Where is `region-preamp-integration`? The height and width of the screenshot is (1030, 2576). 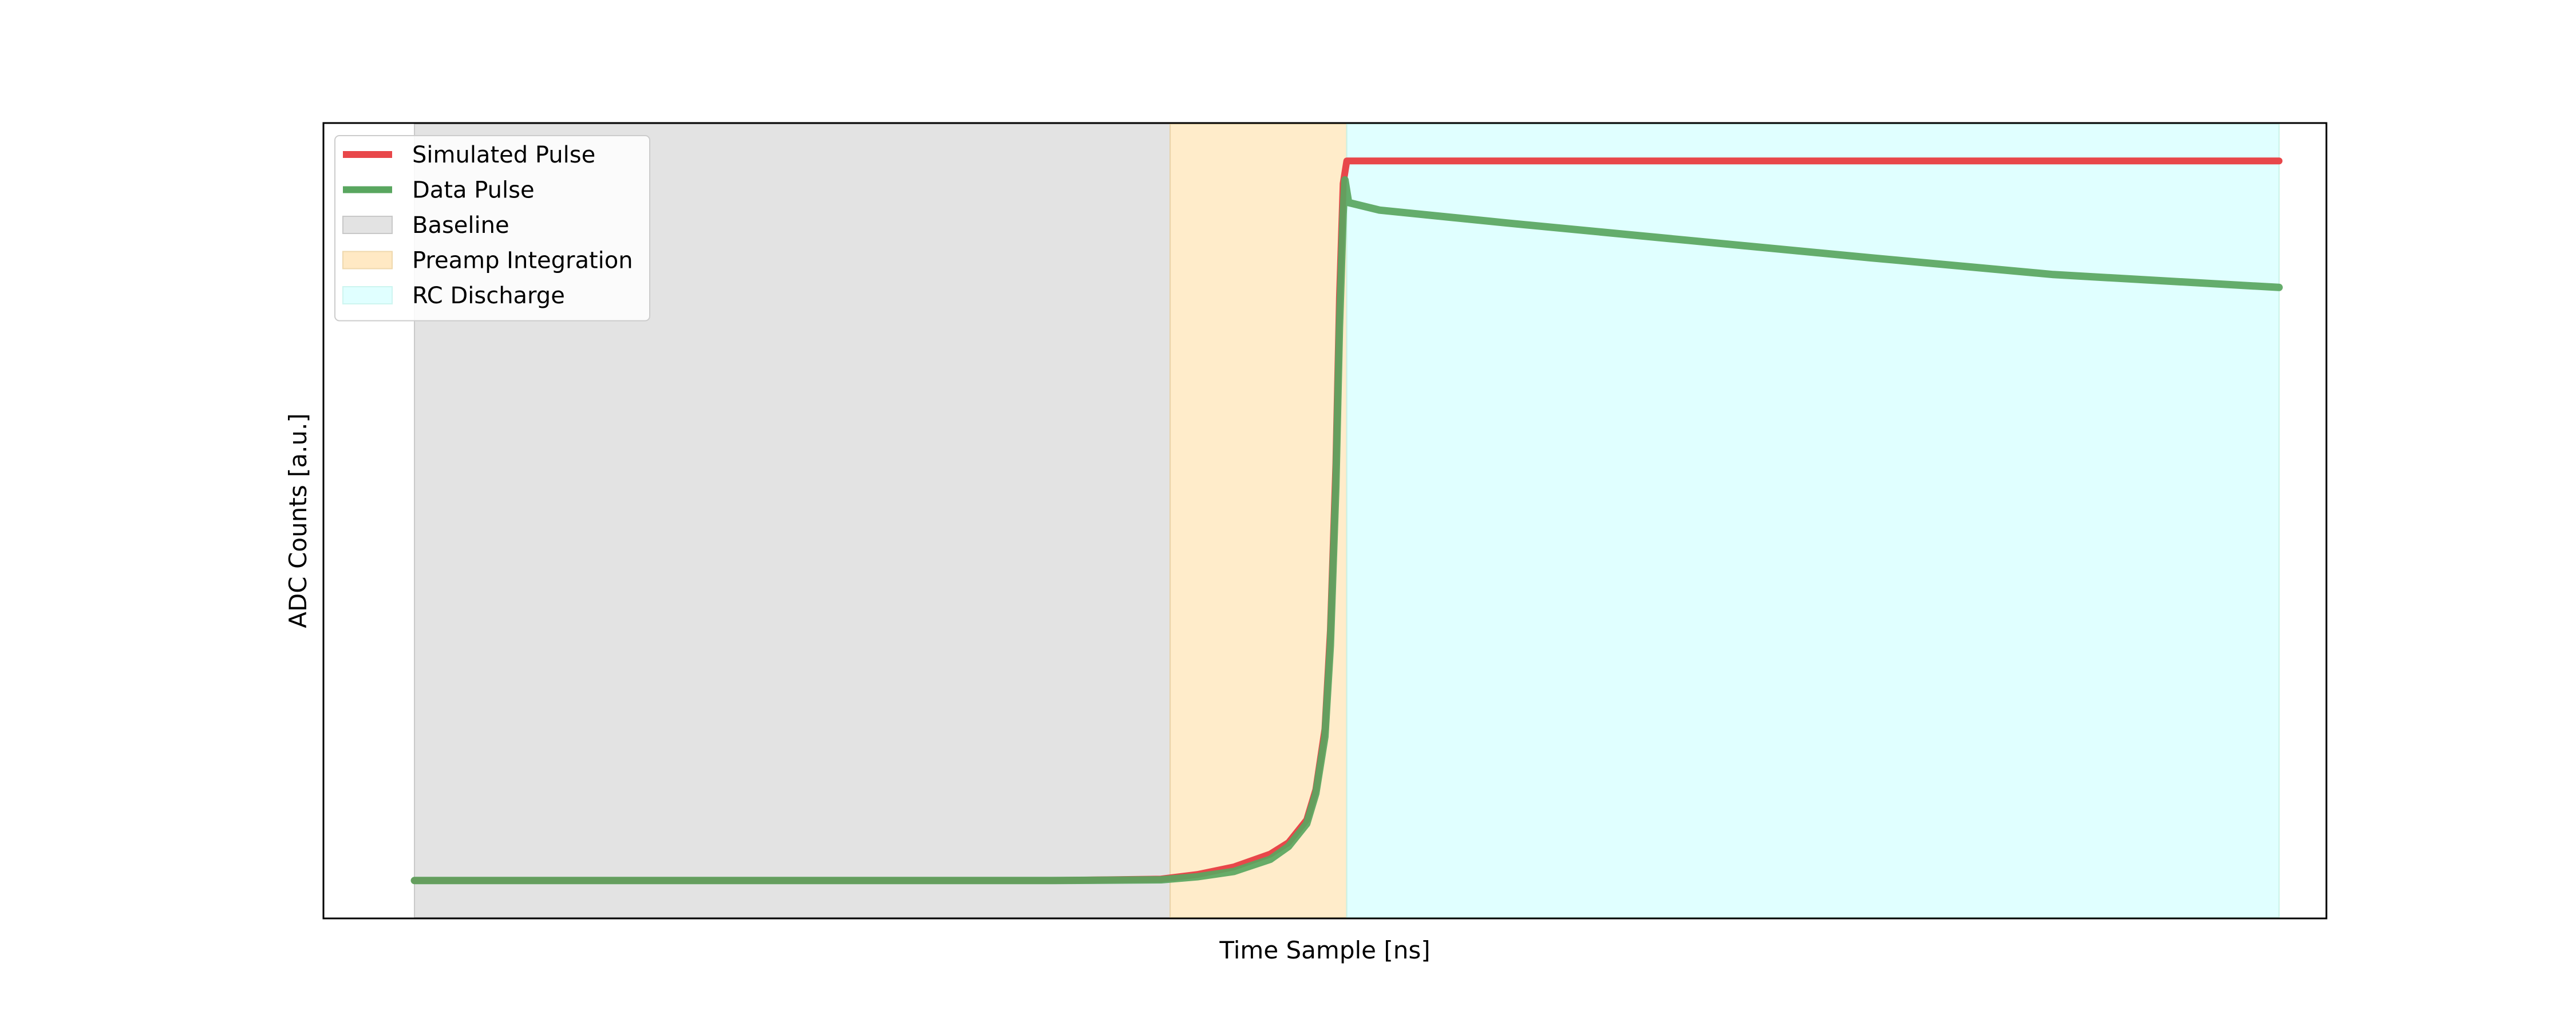
region-preamp-integration is located at coordinates (1259, 520).